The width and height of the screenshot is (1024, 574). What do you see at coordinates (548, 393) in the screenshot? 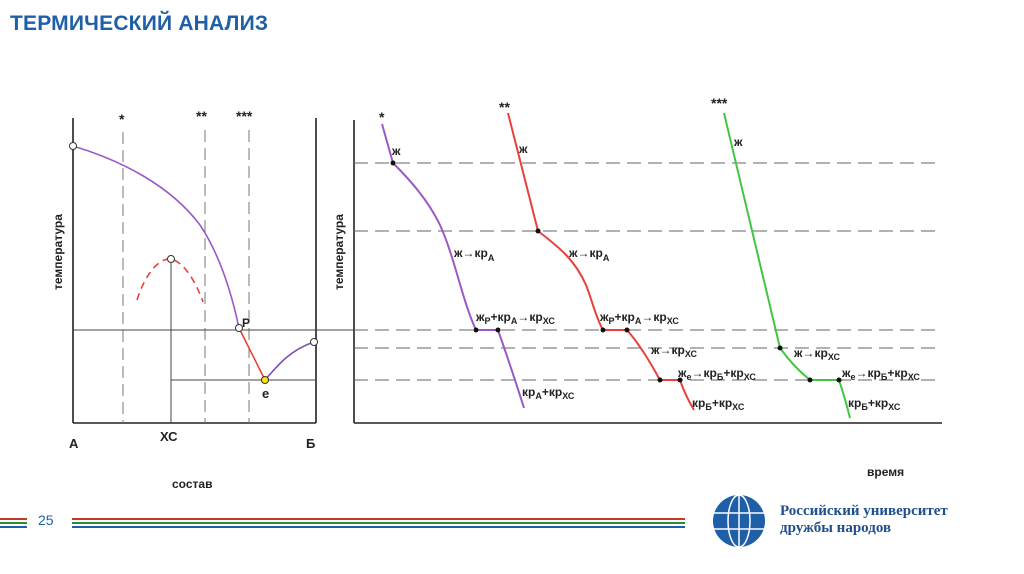
I see `c1-kr-a-kr-xc: крА+крХС` at bounding box center [548, 393].